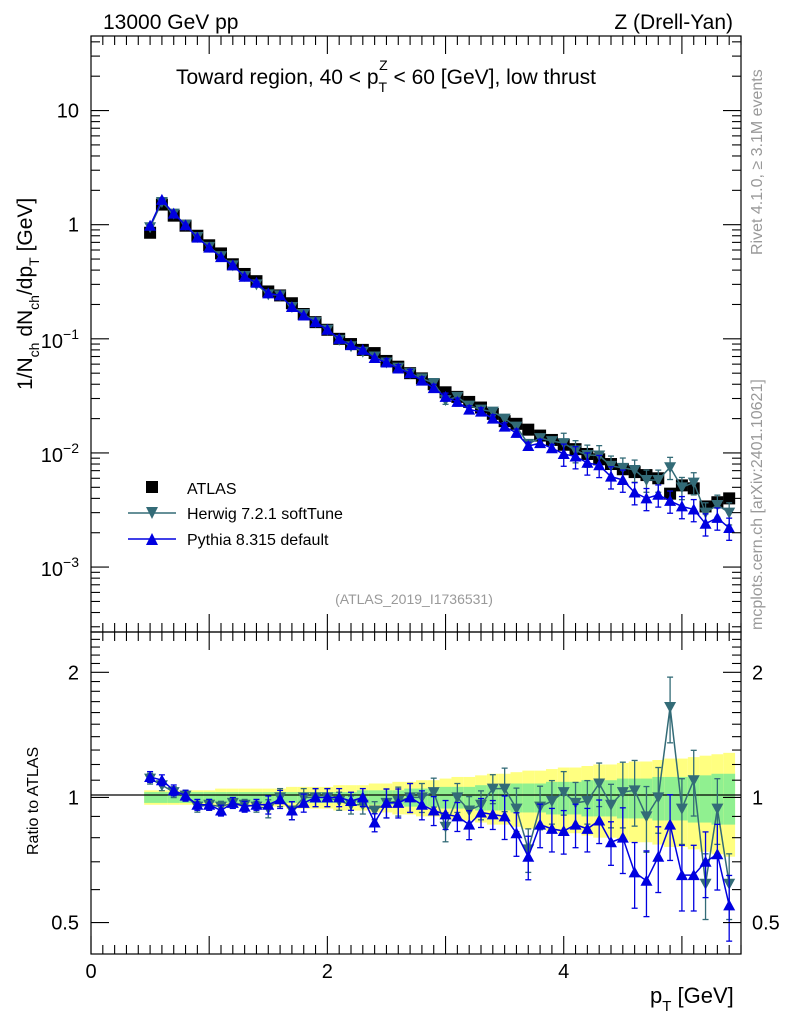  Describe the element at coordinates (33, 801) in the screenshot. I see `ratio-y-axis-label: Ratio to ATLAS` at that location.